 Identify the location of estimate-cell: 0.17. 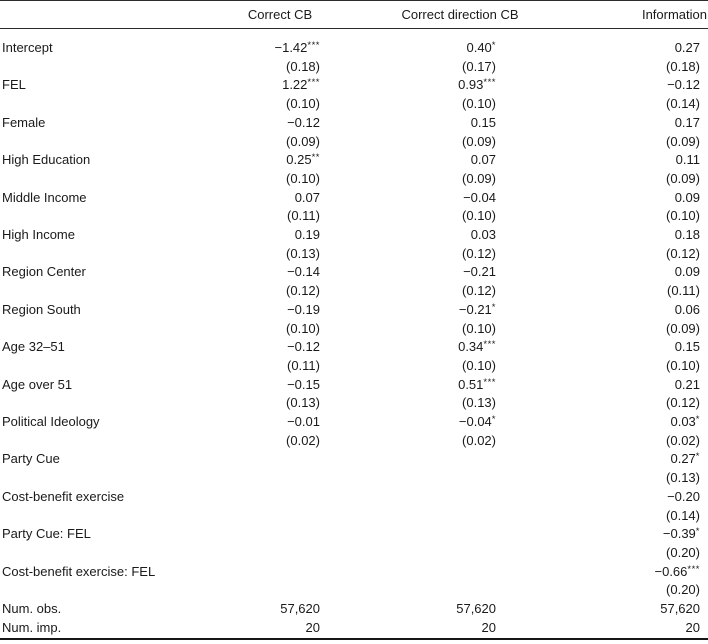
(687, 122).